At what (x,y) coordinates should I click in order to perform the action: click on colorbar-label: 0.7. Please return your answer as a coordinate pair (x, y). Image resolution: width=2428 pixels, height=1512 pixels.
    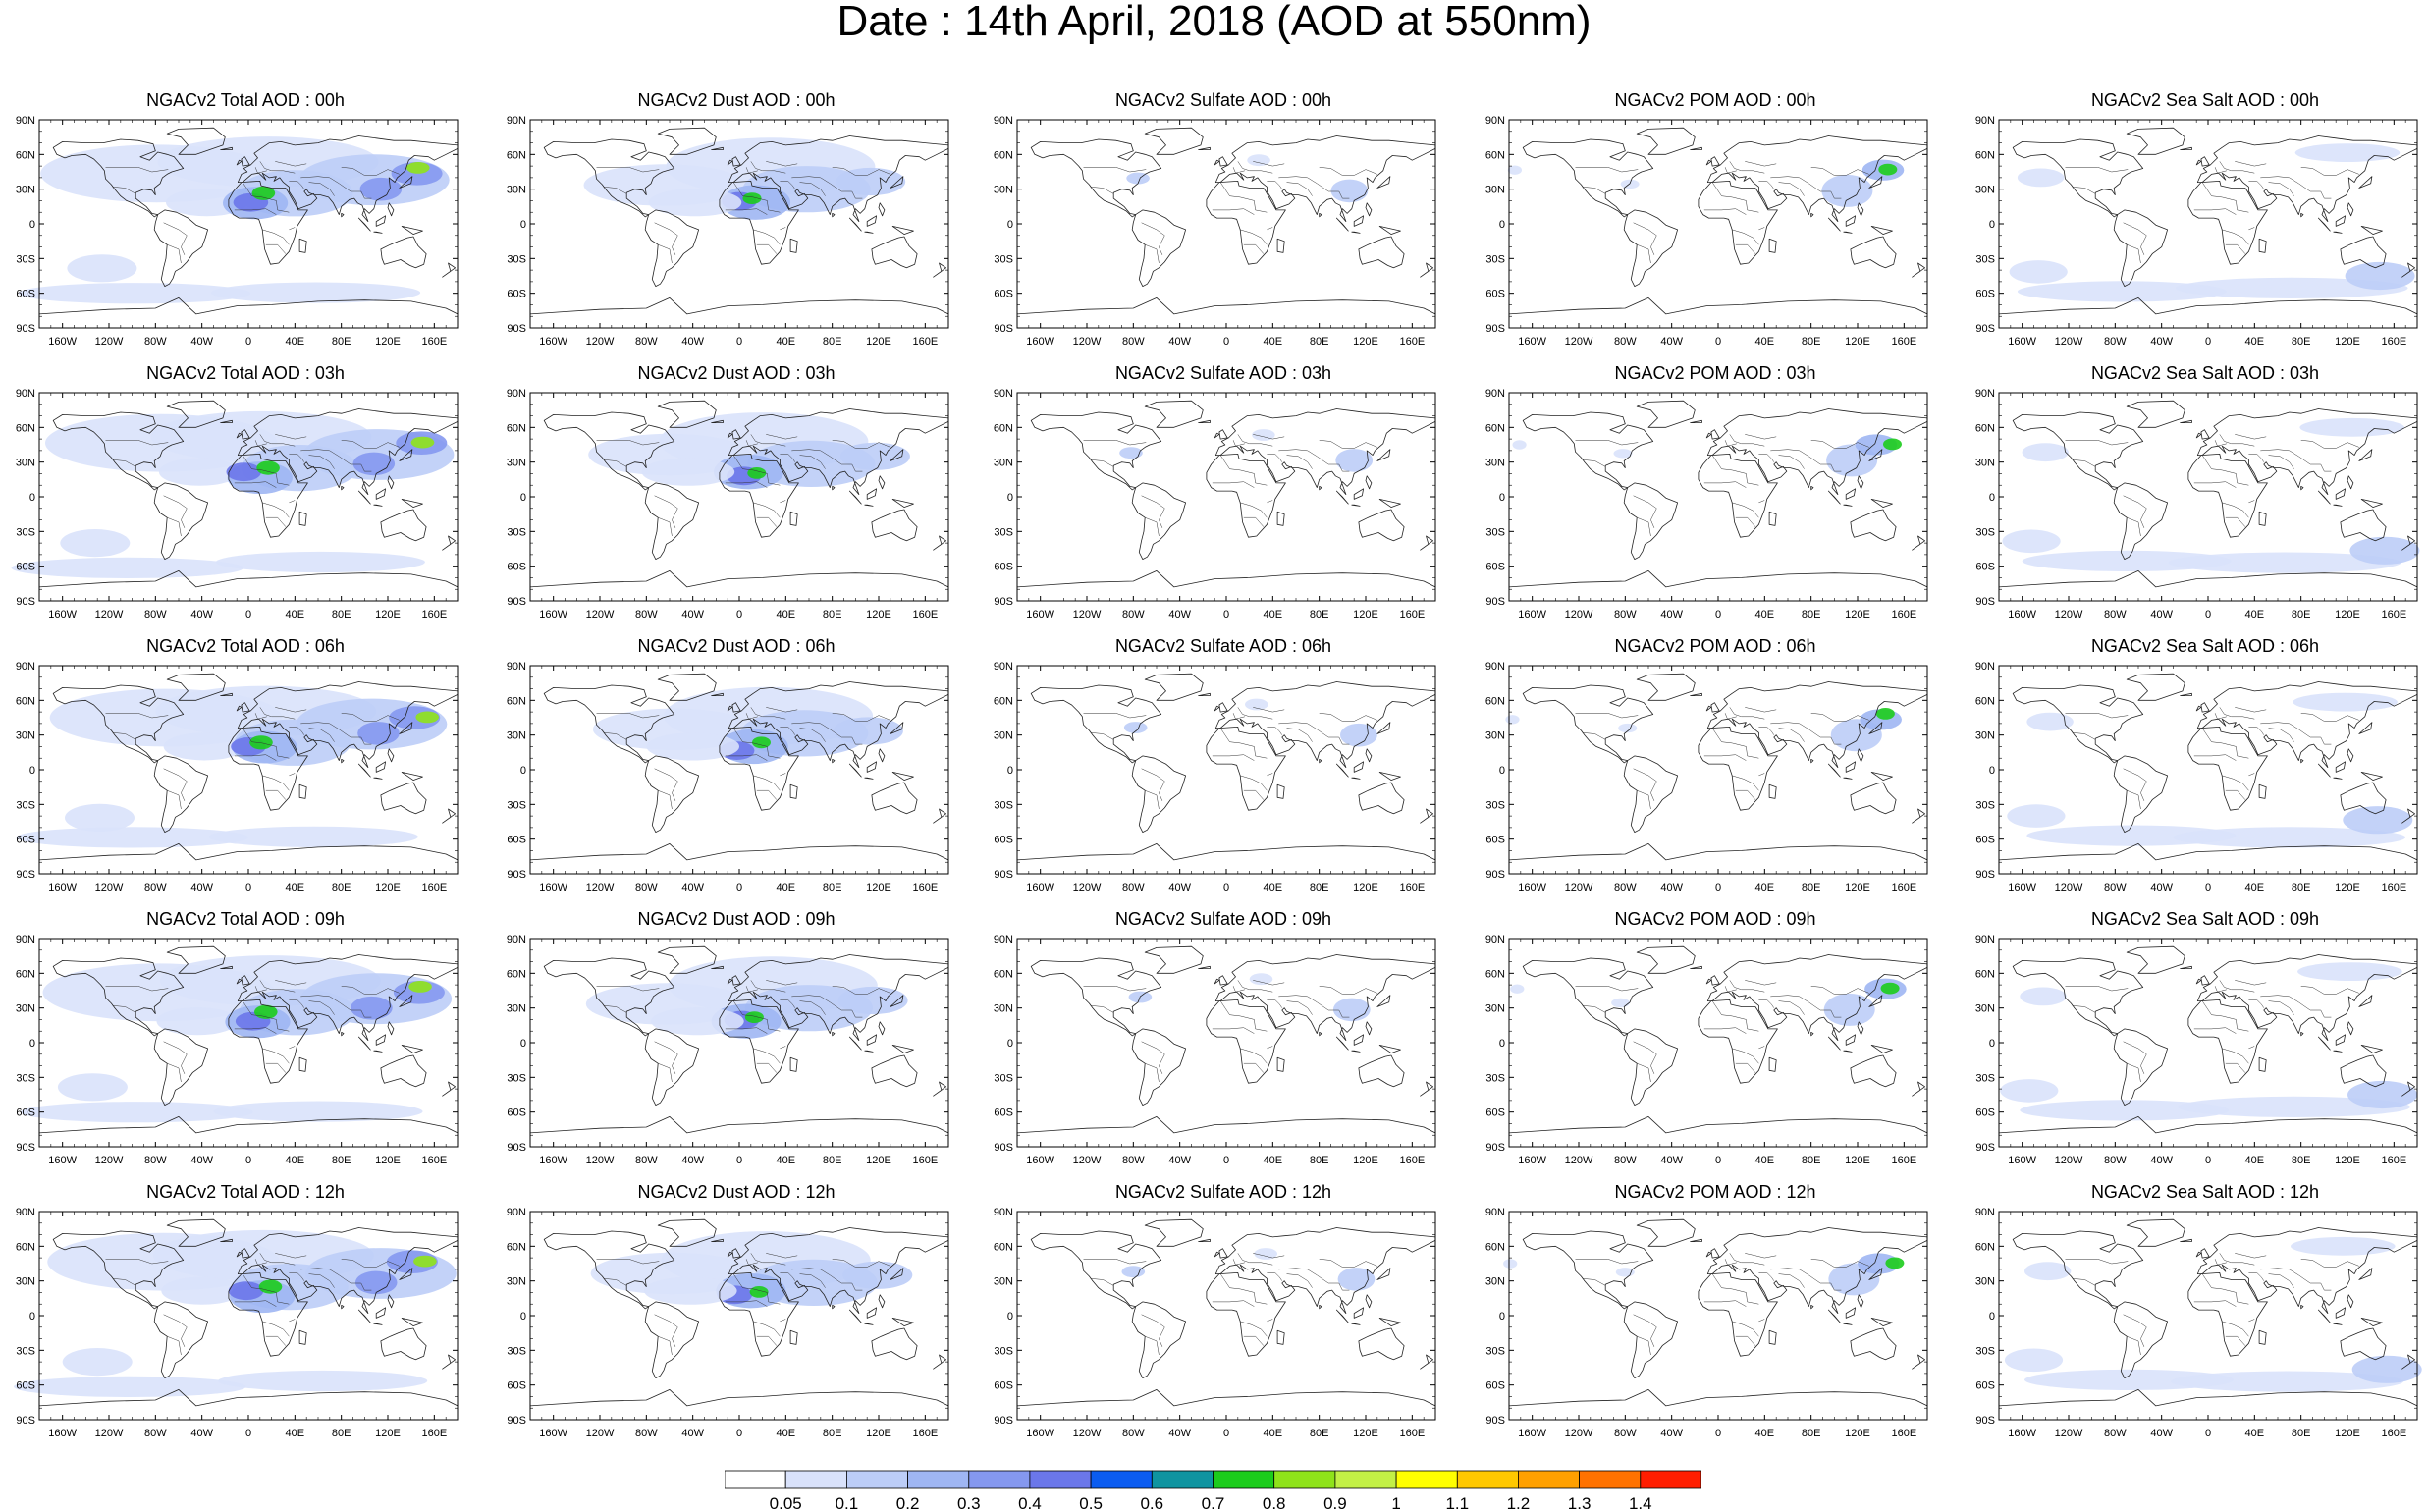
    Looking at the image, I should click on (1214, 1503).